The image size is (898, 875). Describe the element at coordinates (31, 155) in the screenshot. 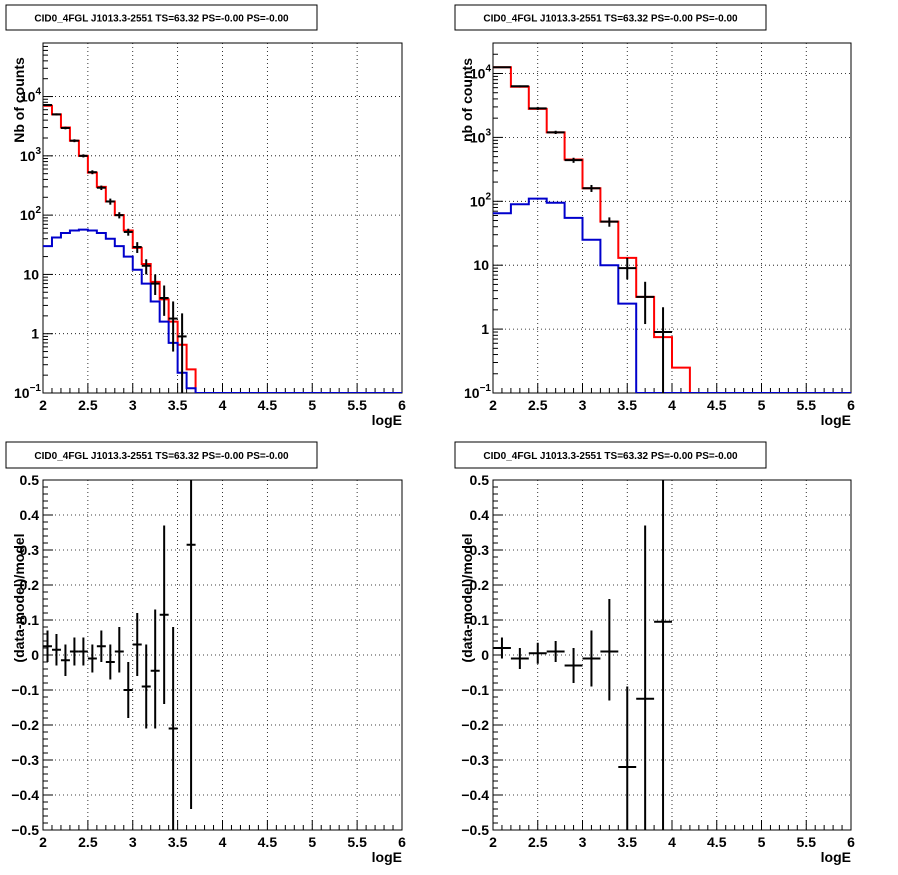

I see `y-tick-label: 10³` at that location.